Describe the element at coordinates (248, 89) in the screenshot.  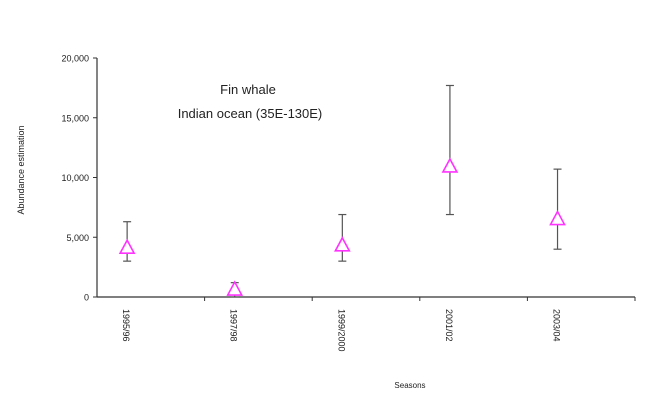
I see `annotation-line-1: Fin whale` at that location.